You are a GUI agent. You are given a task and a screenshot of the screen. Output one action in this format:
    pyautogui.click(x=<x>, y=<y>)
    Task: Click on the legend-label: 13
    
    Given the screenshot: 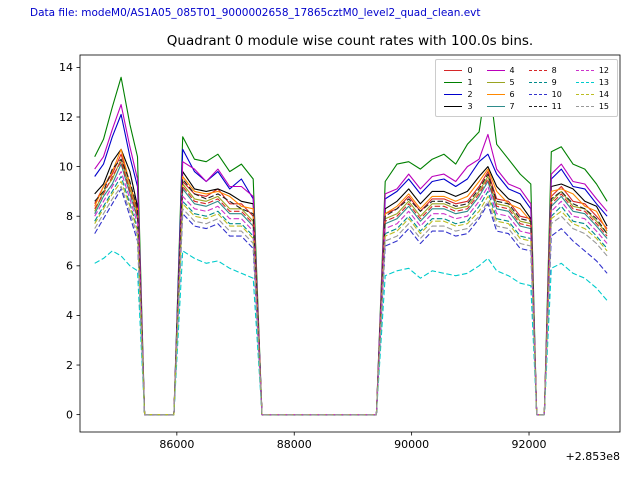 What is the action you would take?
    pyautogui.click(x=603, y=82)
    